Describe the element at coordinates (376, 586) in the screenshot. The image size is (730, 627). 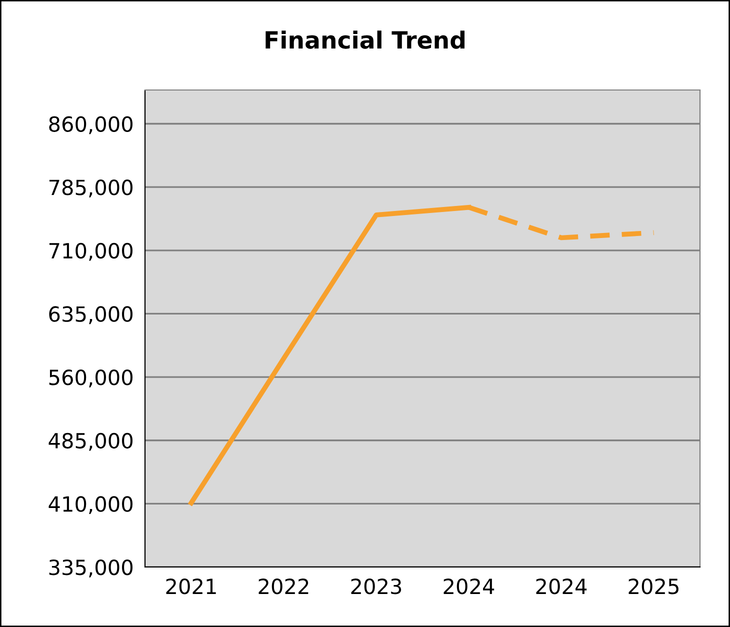
I see `x-tick-label: 2023` at that location.